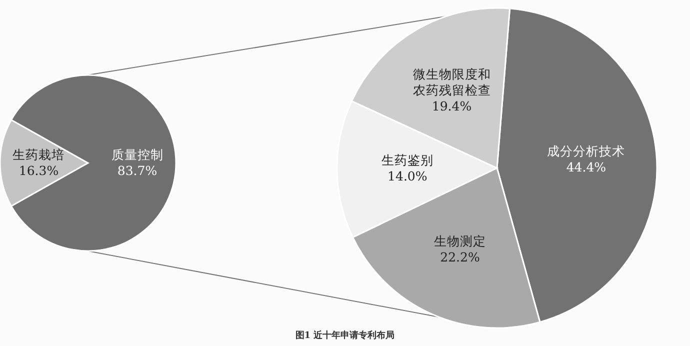  What do you see at coordinates (407, 160) in the screenshot?
I see `slice-label: 生药鉴别` at bounding box center [407, 160].